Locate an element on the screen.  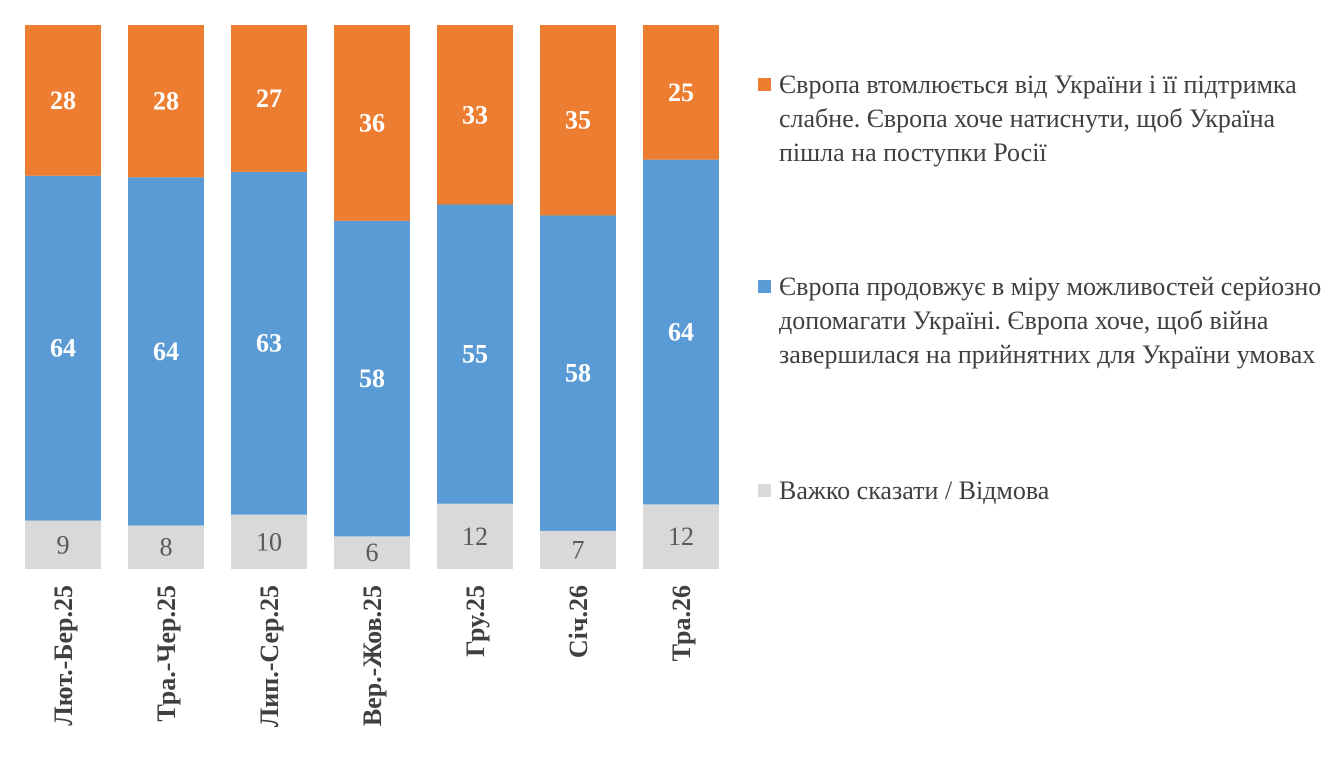
data-label-s0-c4: 12 is located at coordinates (475, 536).